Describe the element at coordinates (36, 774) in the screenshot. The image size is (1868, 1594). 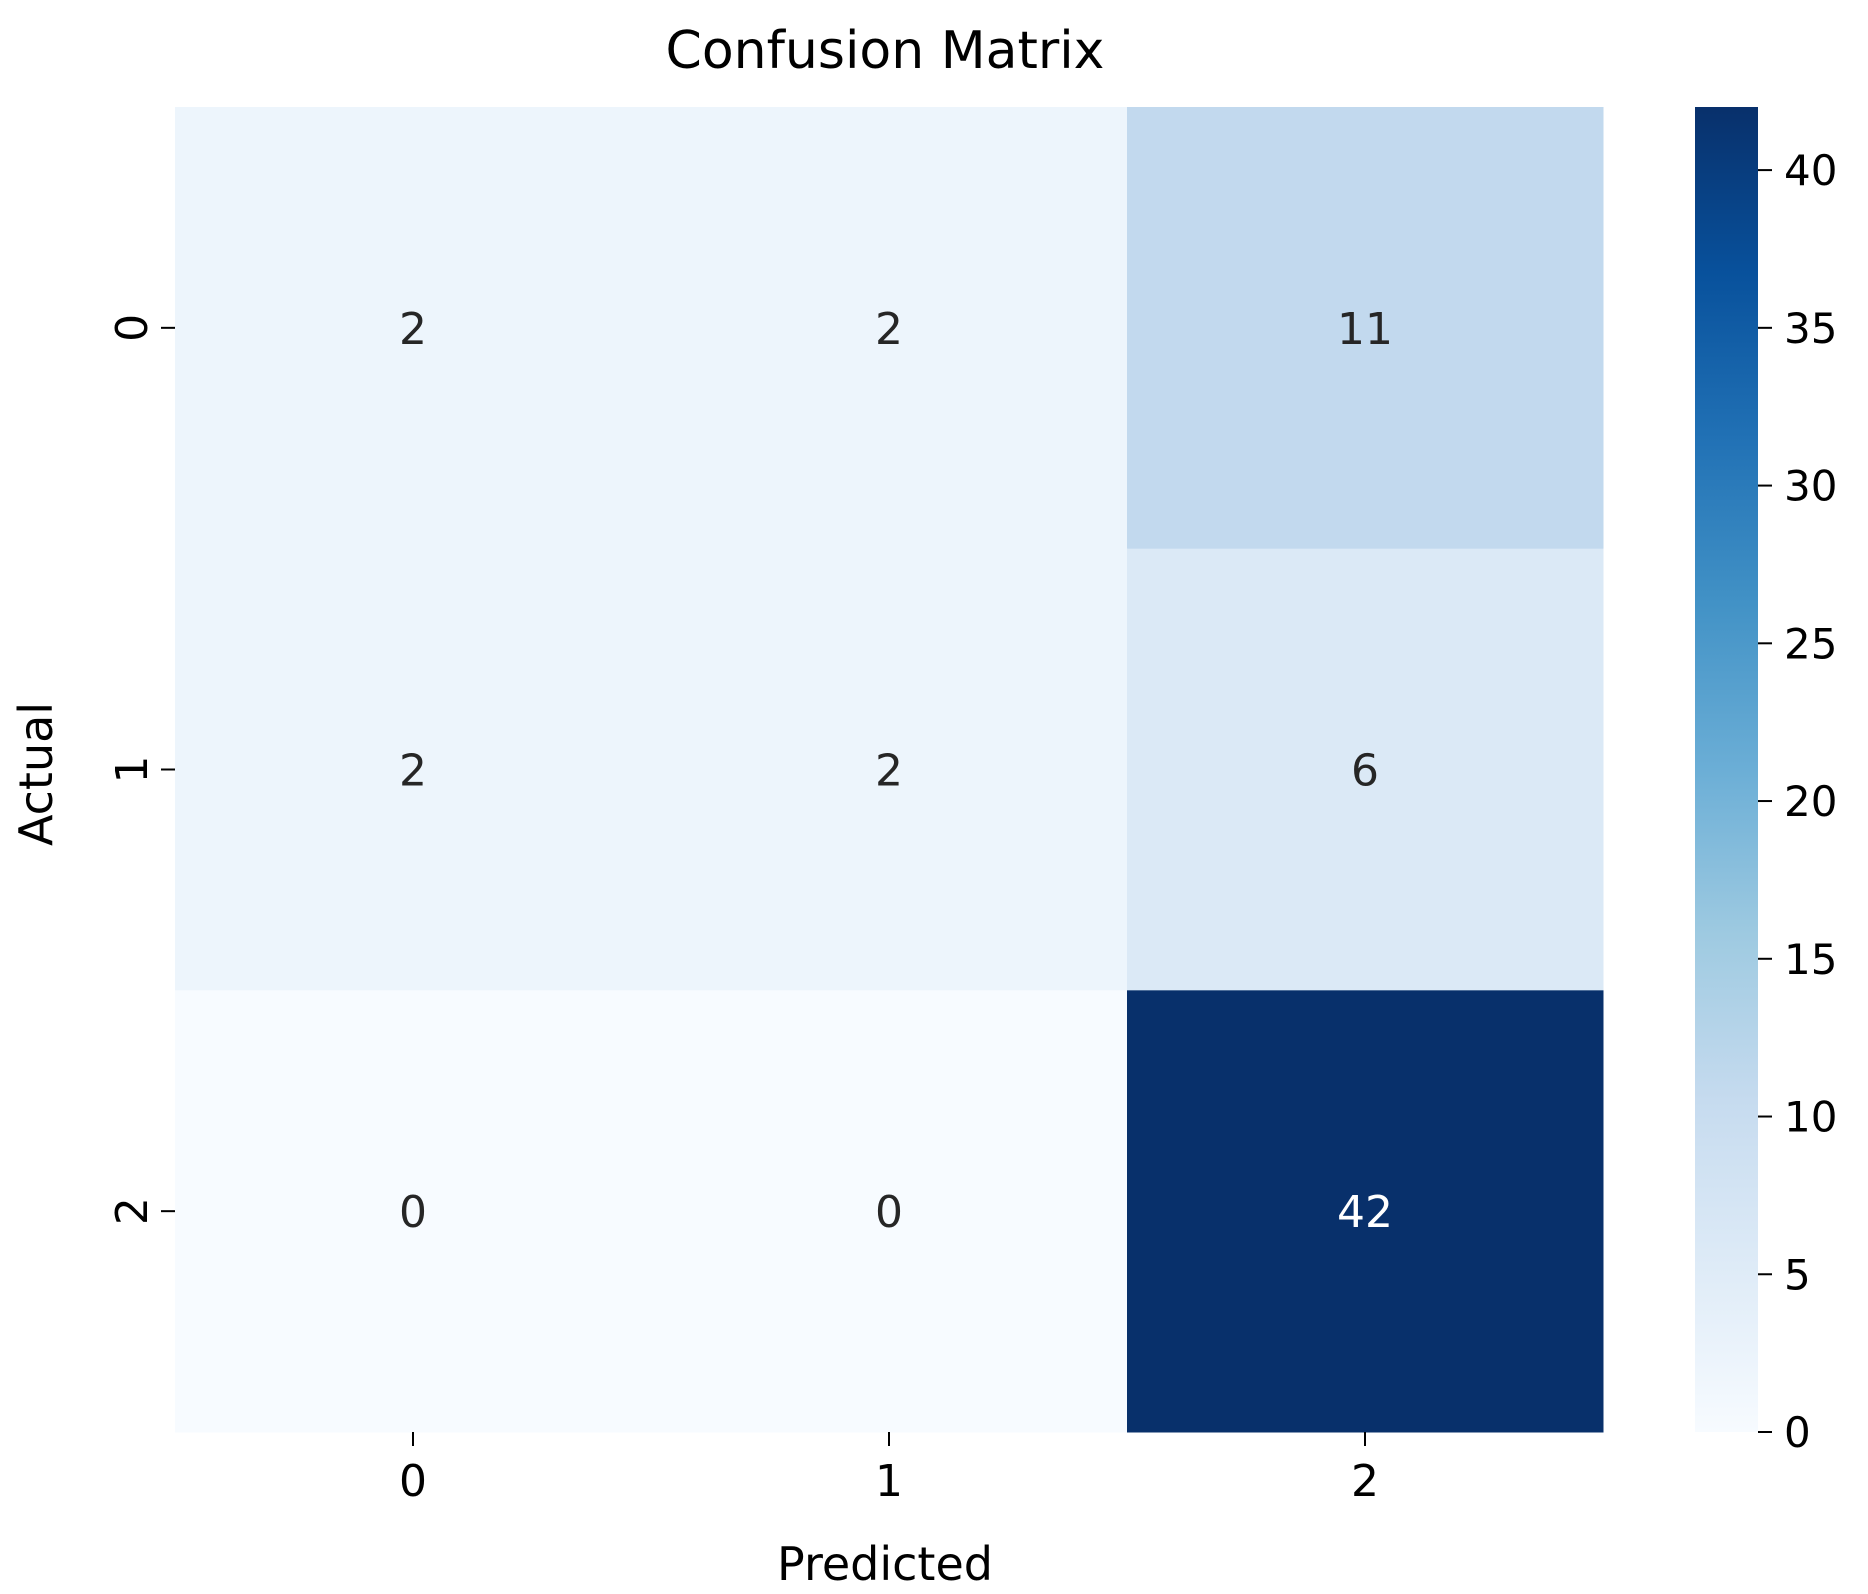
I see `y-axis-label: Actual` at that location.